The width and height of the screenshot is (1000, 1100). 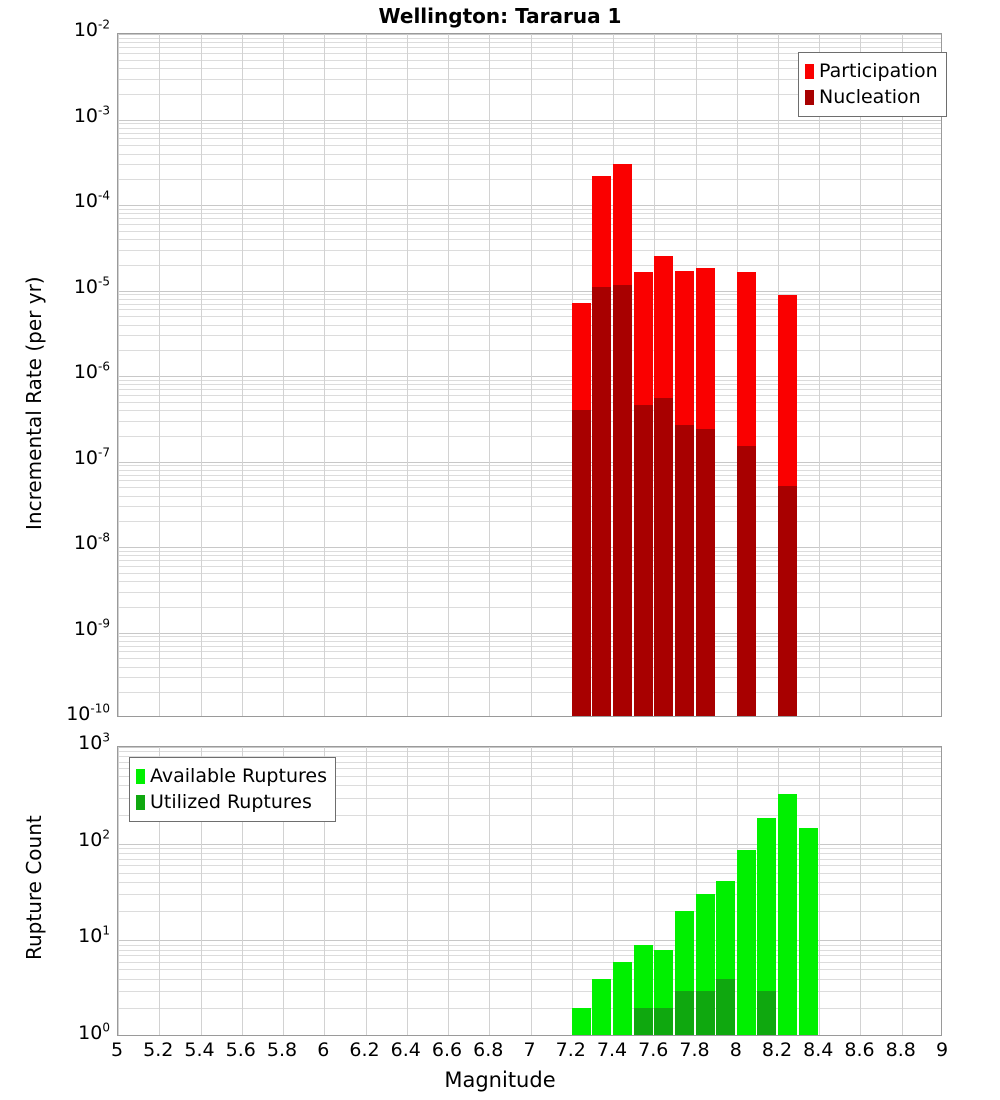 I want to click on available-ruptures-swatch-icon, so click(x=140, y=776).